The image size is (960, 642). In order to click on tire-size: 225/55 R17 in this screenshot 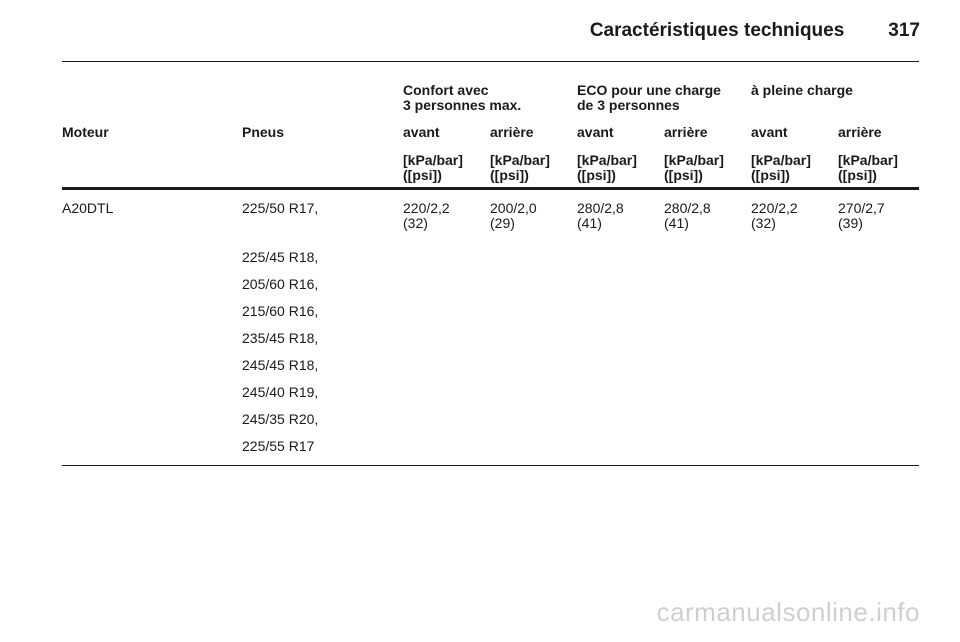, I will do `click(278, 446)`.